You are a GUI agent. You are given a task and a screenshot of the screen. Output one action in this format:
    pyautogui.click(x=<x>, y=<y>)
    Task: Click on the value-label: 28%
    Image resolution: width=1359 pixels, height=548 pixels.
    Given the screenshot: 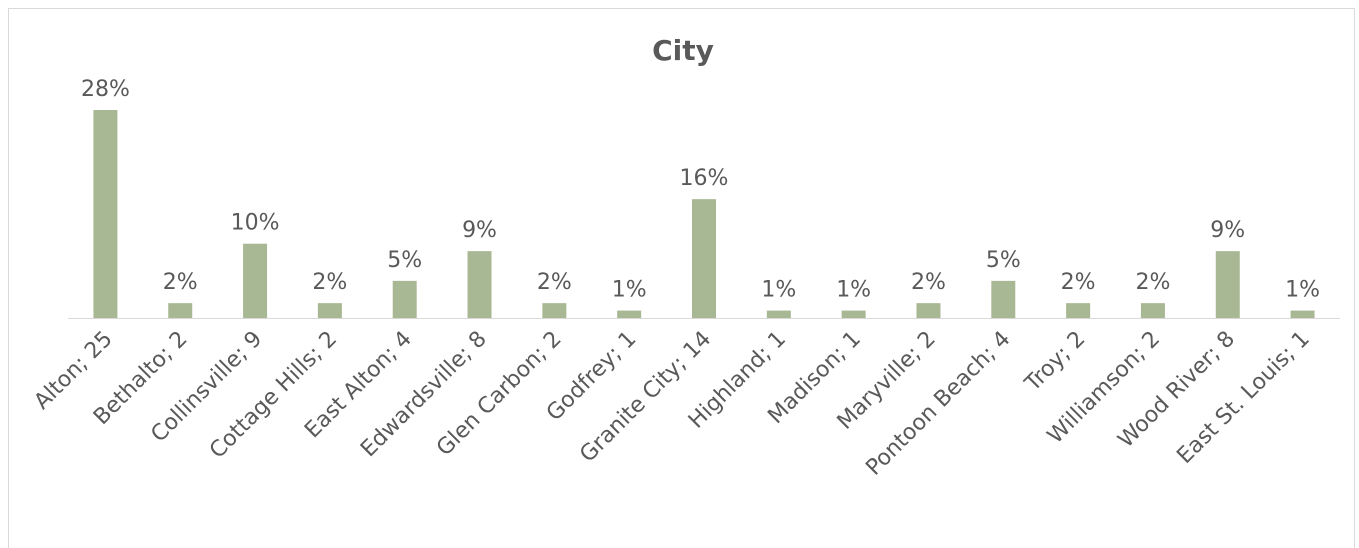 What is the action you would take?
    pyautogui.click(x=105, y=89)
    